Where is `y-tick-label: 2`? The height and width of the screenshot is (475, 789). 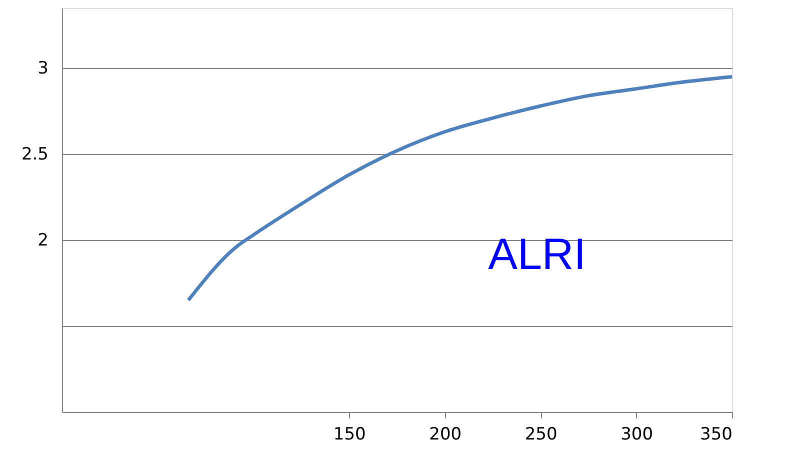
y-tick-label: 2 is located at coordinates (43, 240).